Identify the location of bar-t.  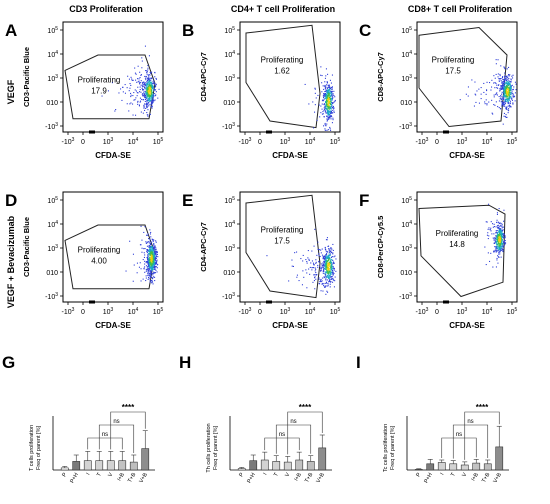
(276, 466).